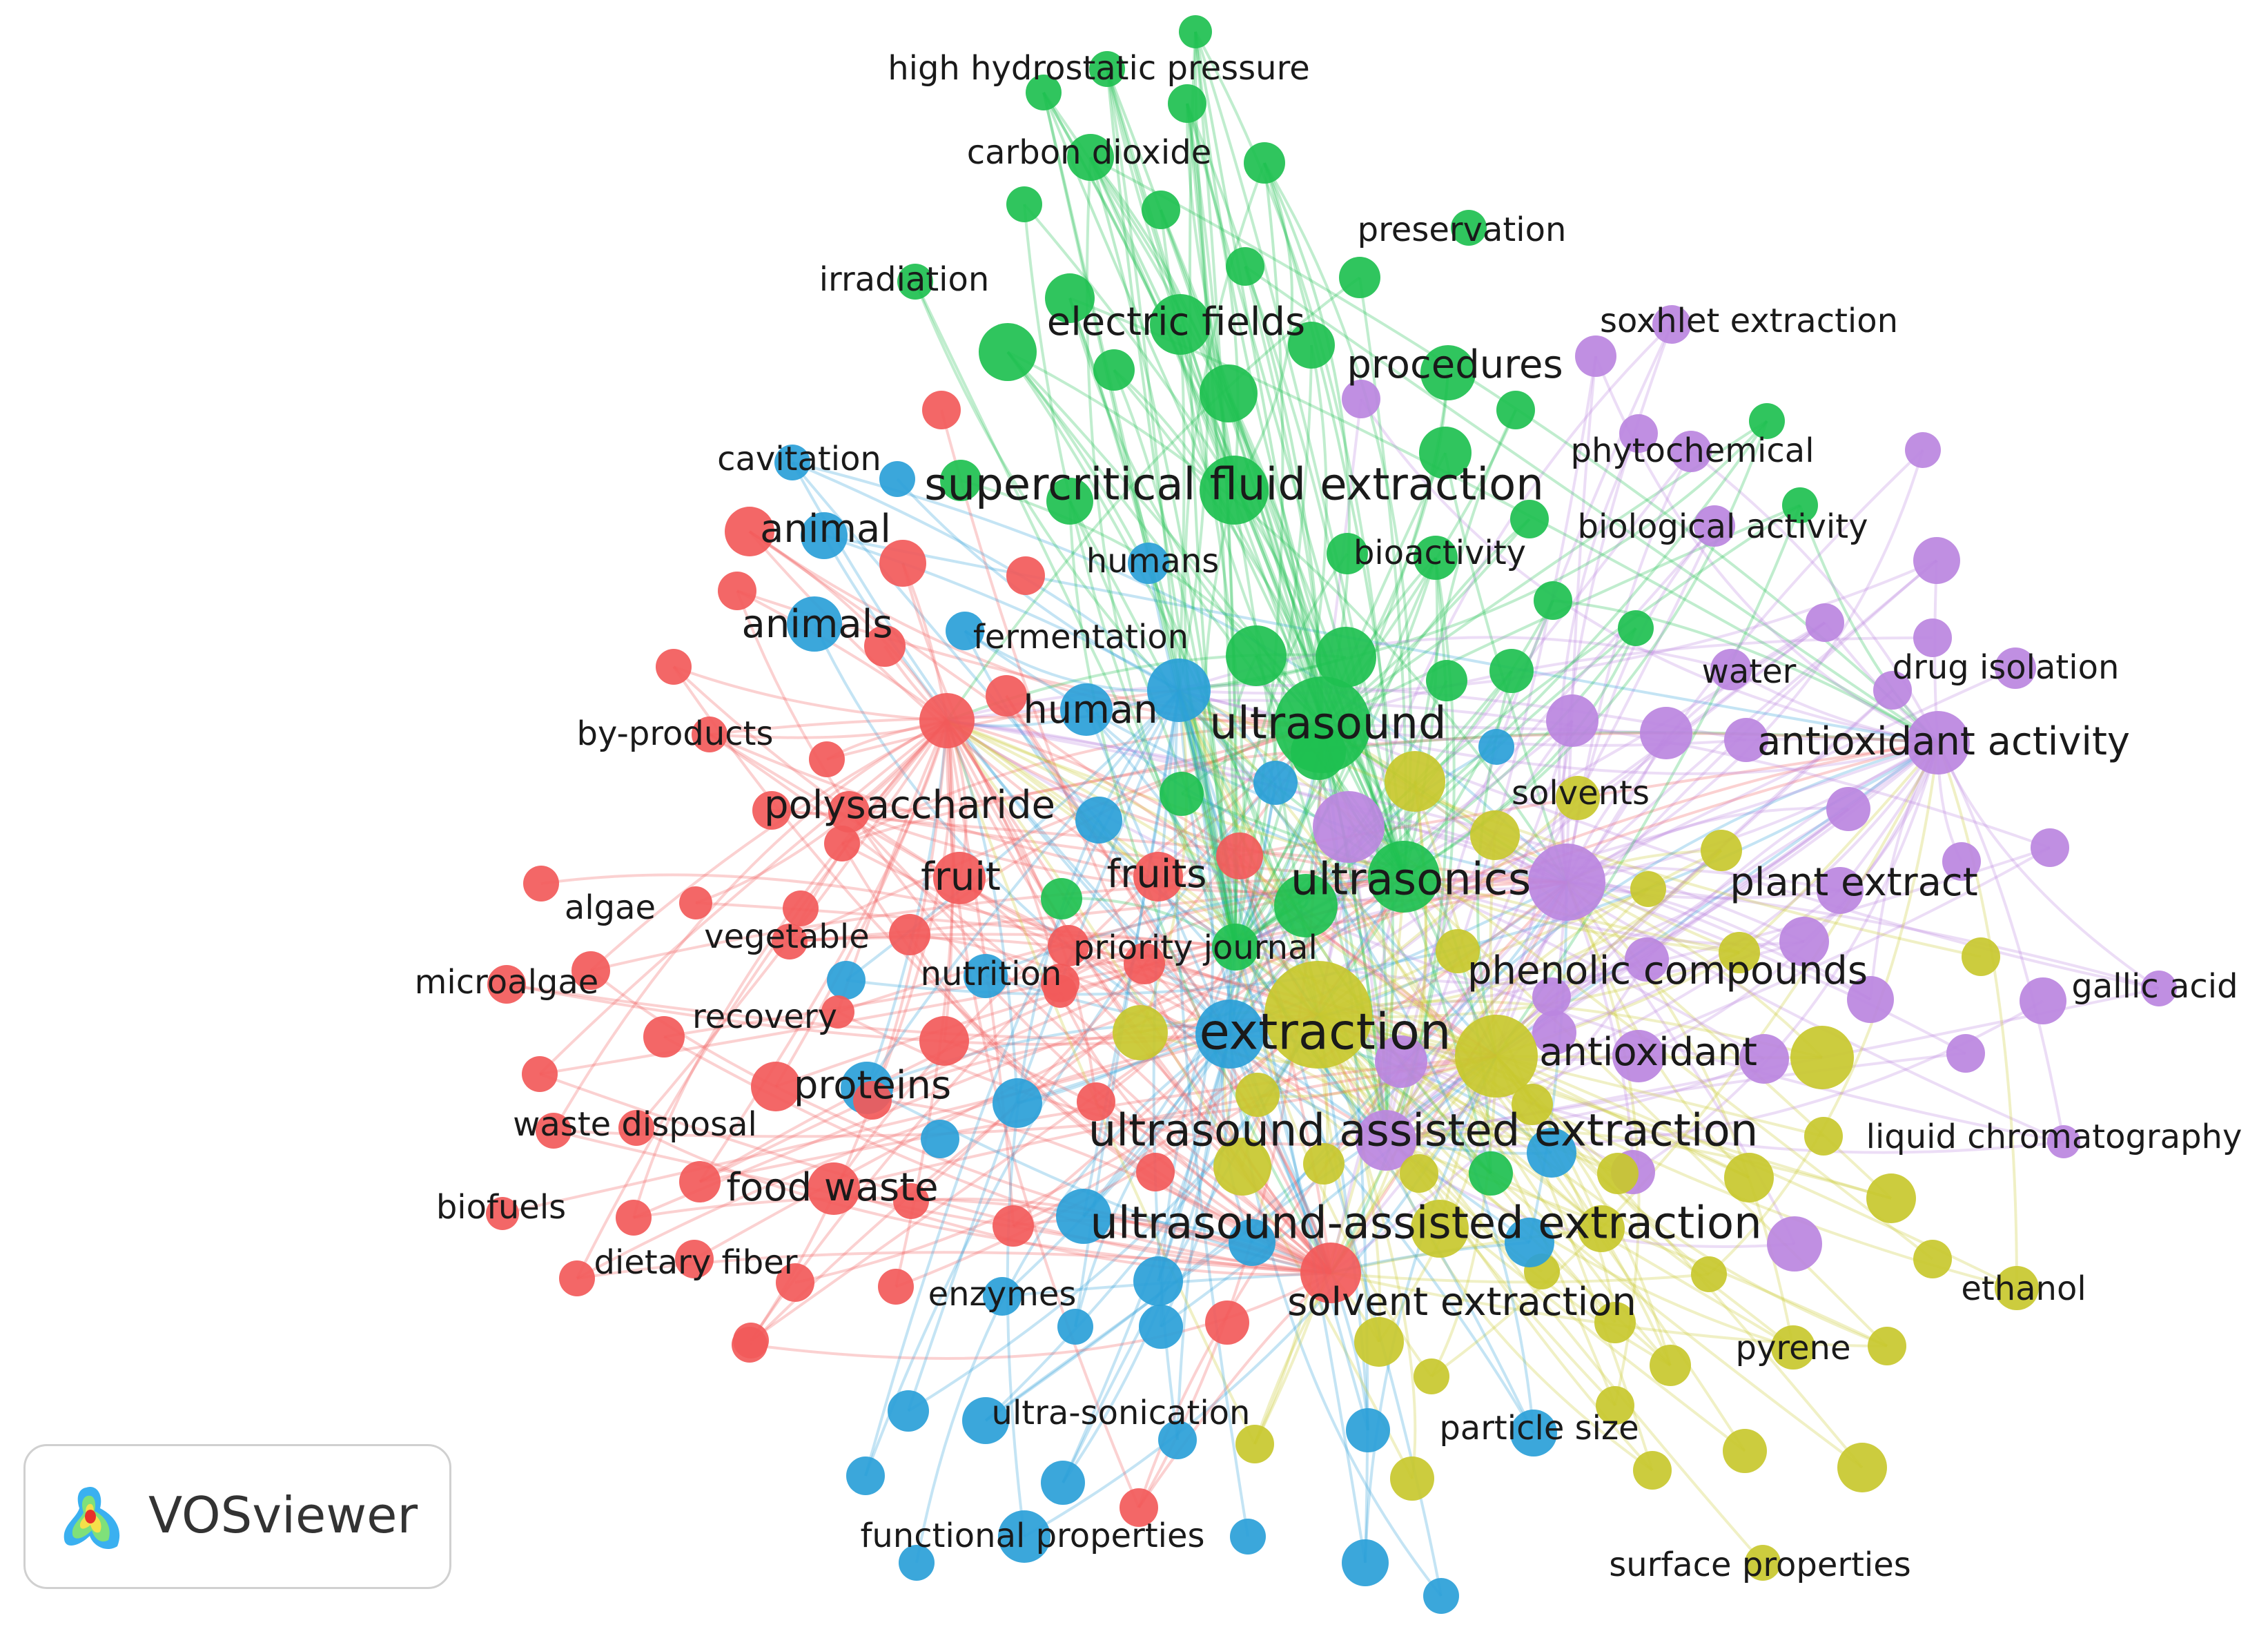 This screenshot has width=2268, height=1627. Describe the element at coordinates (1749, 321) in the screenshot. I see `keyword-label: soxhlet extraction` at that location.